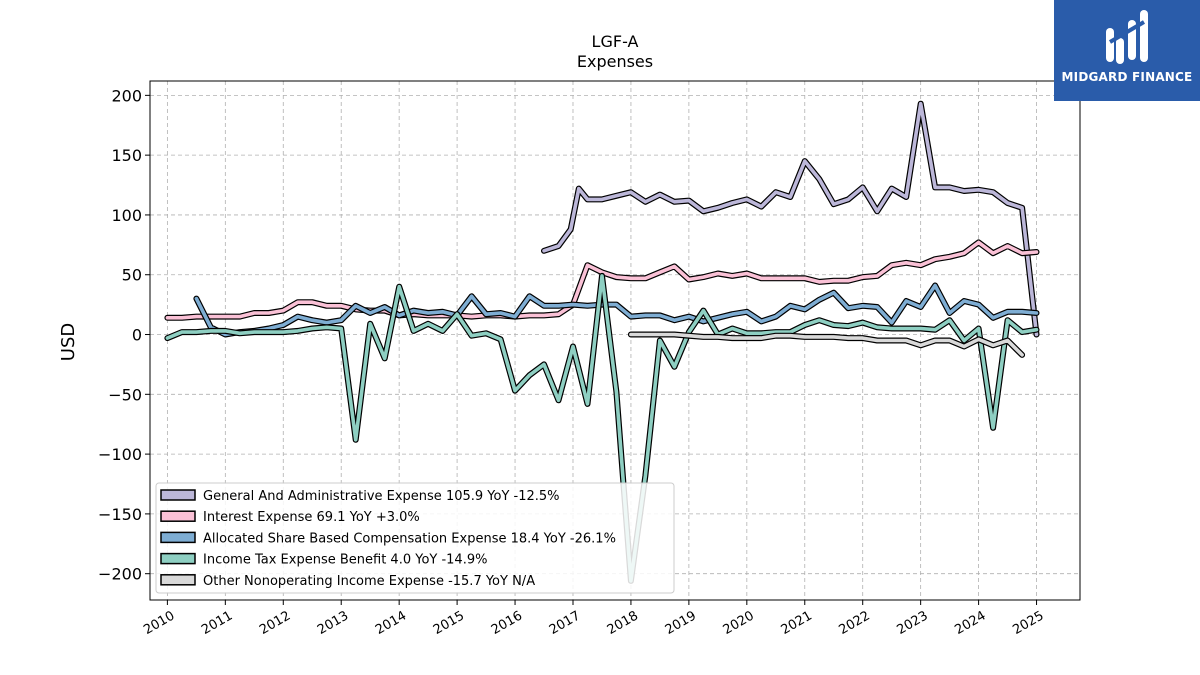  I want to click on x-tick-label: 2011, so click(217, 623).